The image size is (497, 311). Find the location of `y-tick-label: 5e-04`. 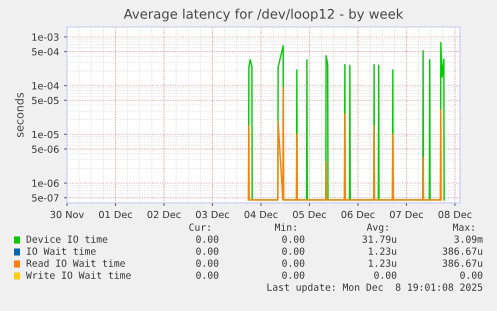

y-tick-label: 5e-04 is located at coordinates (45, 52).